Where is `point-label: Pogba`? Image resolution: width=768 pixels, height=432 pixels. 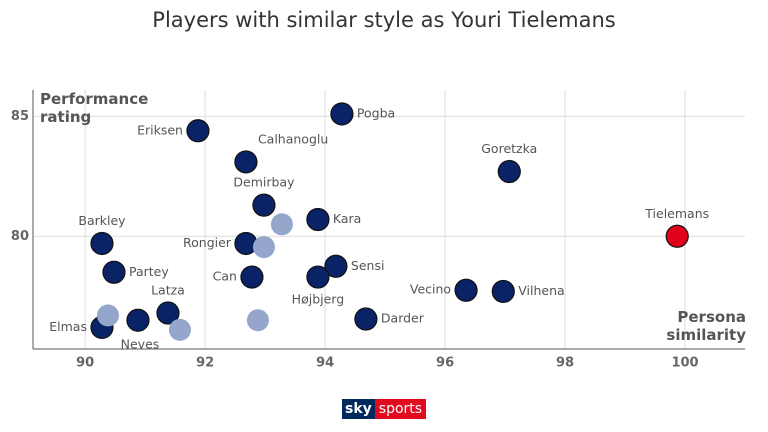
point-label: Pogba is located at coordinates (376, 112).